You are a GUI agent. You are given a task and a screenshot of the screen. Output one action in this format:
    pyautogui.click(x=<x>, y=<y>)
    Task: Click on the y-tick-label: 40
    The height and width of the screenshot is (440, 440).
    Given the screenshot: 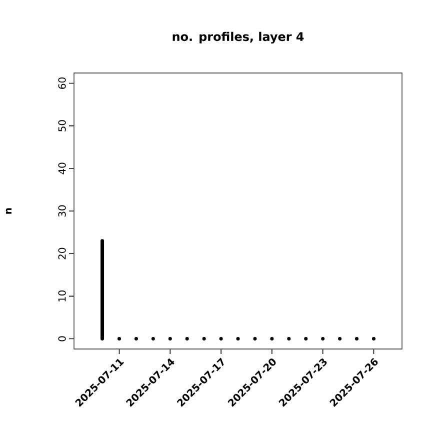 What is the action you would take?
    pyautogui.click(x=62, y=168)
    